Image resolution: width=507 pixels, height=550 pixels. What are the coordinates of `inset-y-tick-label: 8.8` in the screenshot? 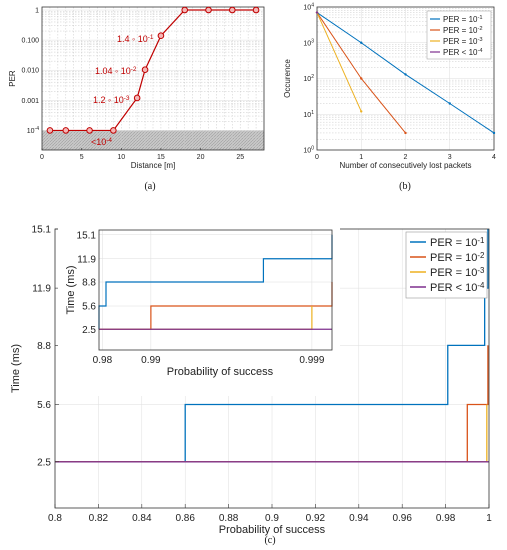 It's located at (89, 283).